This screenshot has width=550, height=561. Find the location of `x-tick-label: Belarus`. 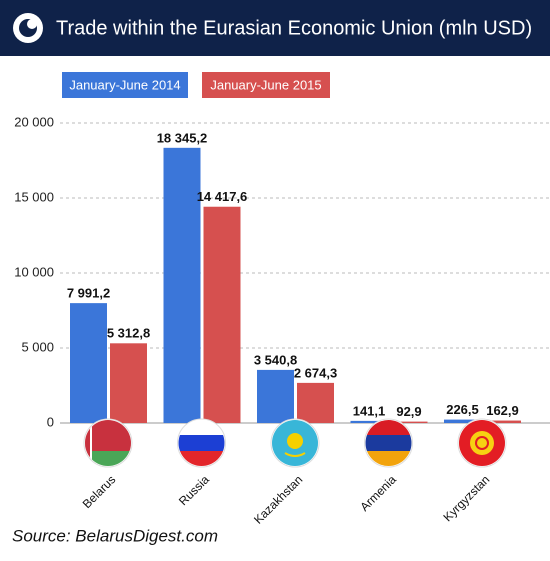

x-tick-label: Belarus is located at coordinates (99, 491).